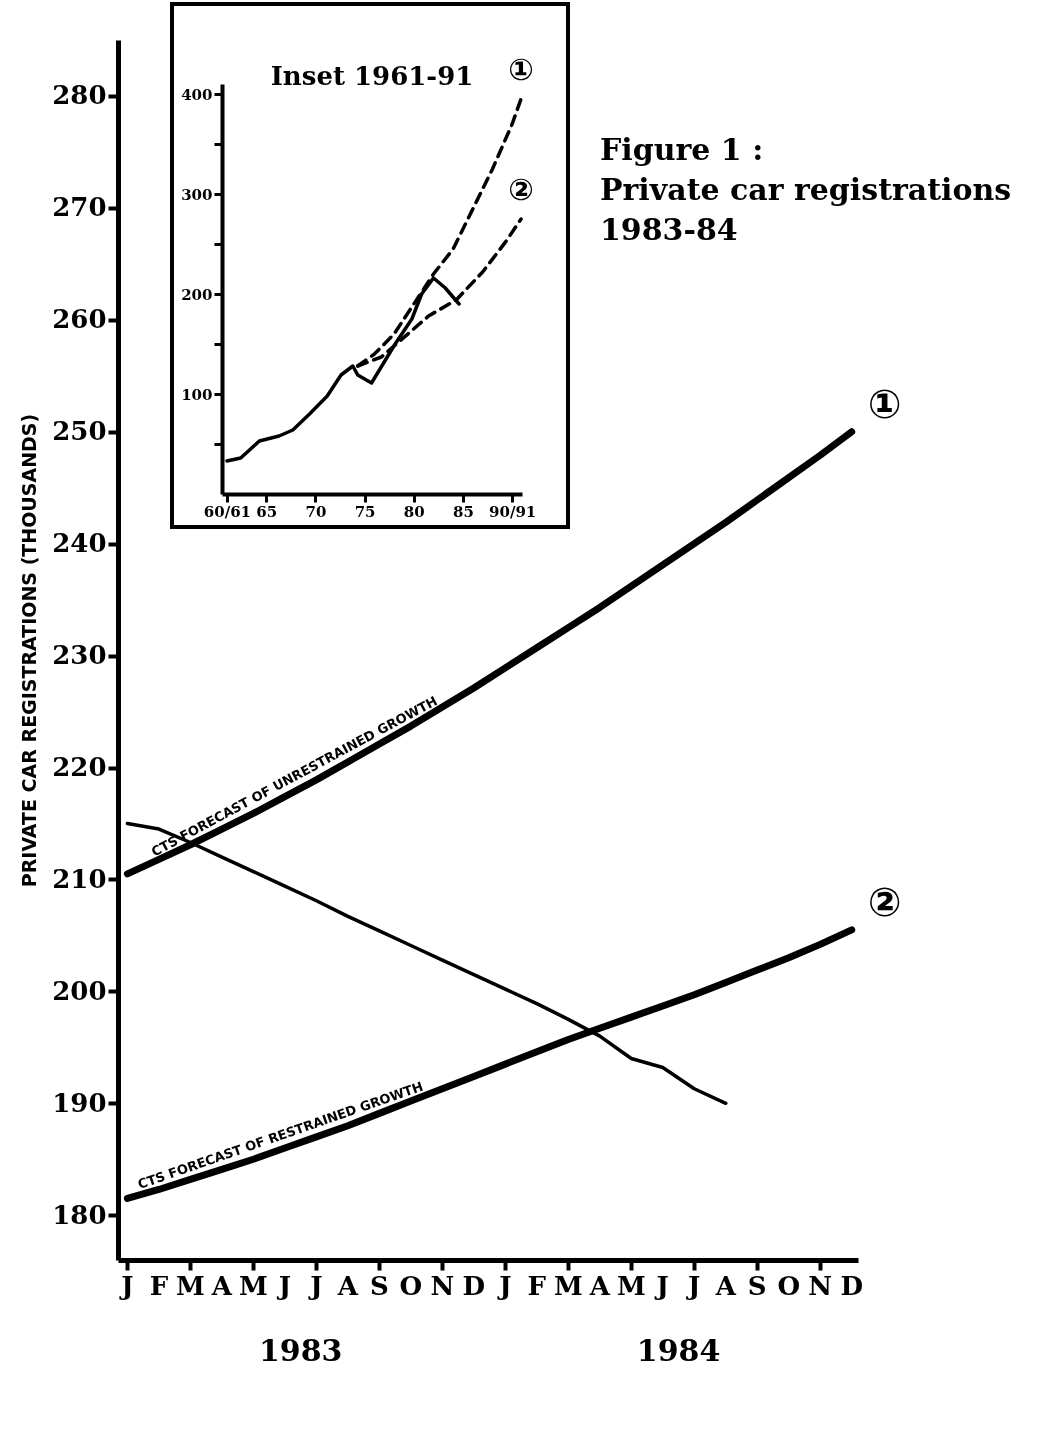  Describe the element at coordinates (79, 655) in the screenshot. I see `y-tick-label: 230` at that location.